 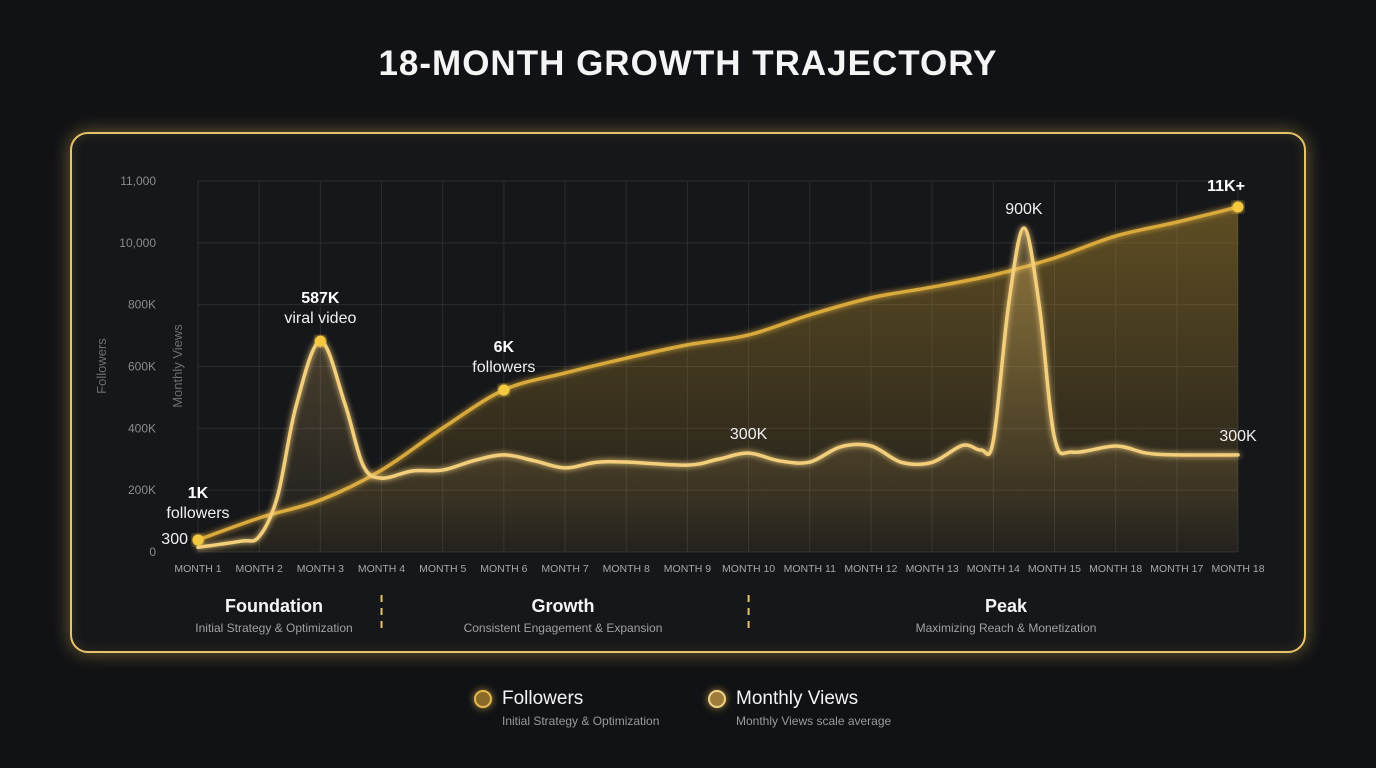 I want to click on y-tick-label: 200K, so click(x=142, y=490).